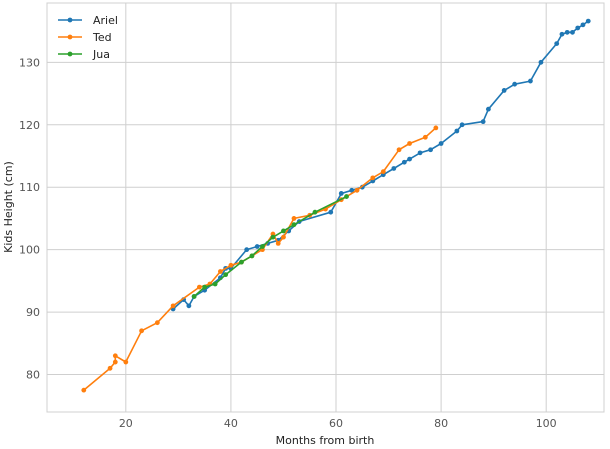 This screenshot has width=610, height=449. What do you see at coordinates (441, 423) in the screenshot?
I see `x-tick-label: 80` at bounding box center [441, 423].